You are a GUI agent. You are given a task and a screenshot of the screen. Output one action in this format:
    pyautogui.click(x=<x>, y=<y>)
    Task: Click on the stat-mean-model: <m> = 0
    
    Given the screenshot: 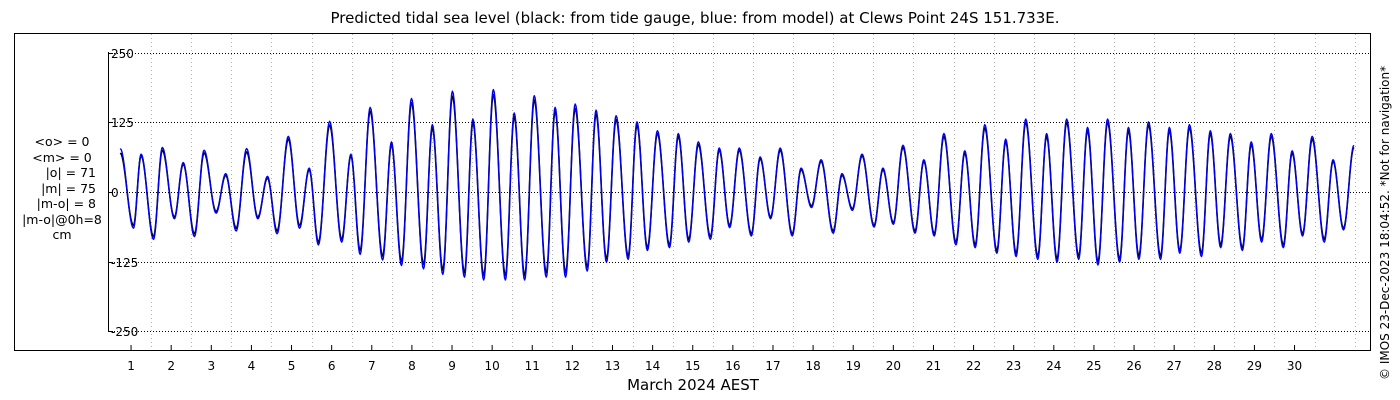 What is the action you would take?
    pyautogui.click(x=62, y=157)
    